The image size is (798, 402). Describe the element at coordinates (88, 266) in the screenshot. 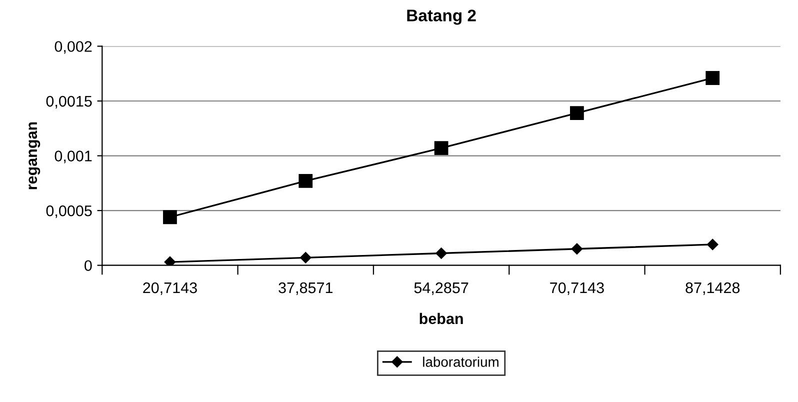

I see `y-tick-label: 0` at that location.